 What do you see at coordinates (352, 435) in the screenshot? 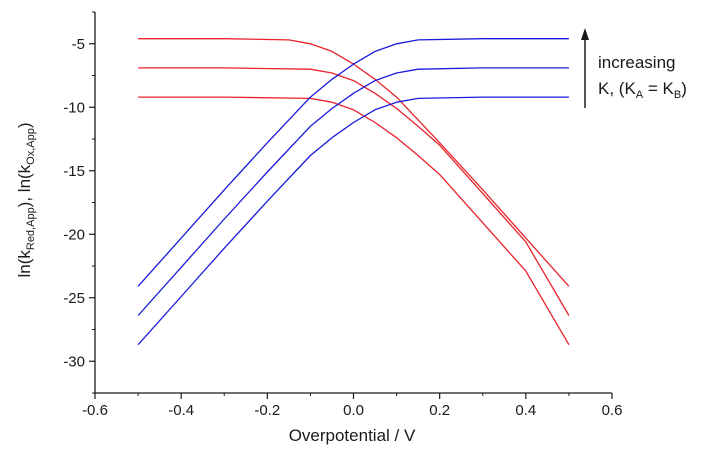
I see `x-axis-title: Overpotential / V` at bounding box center [352, 435].